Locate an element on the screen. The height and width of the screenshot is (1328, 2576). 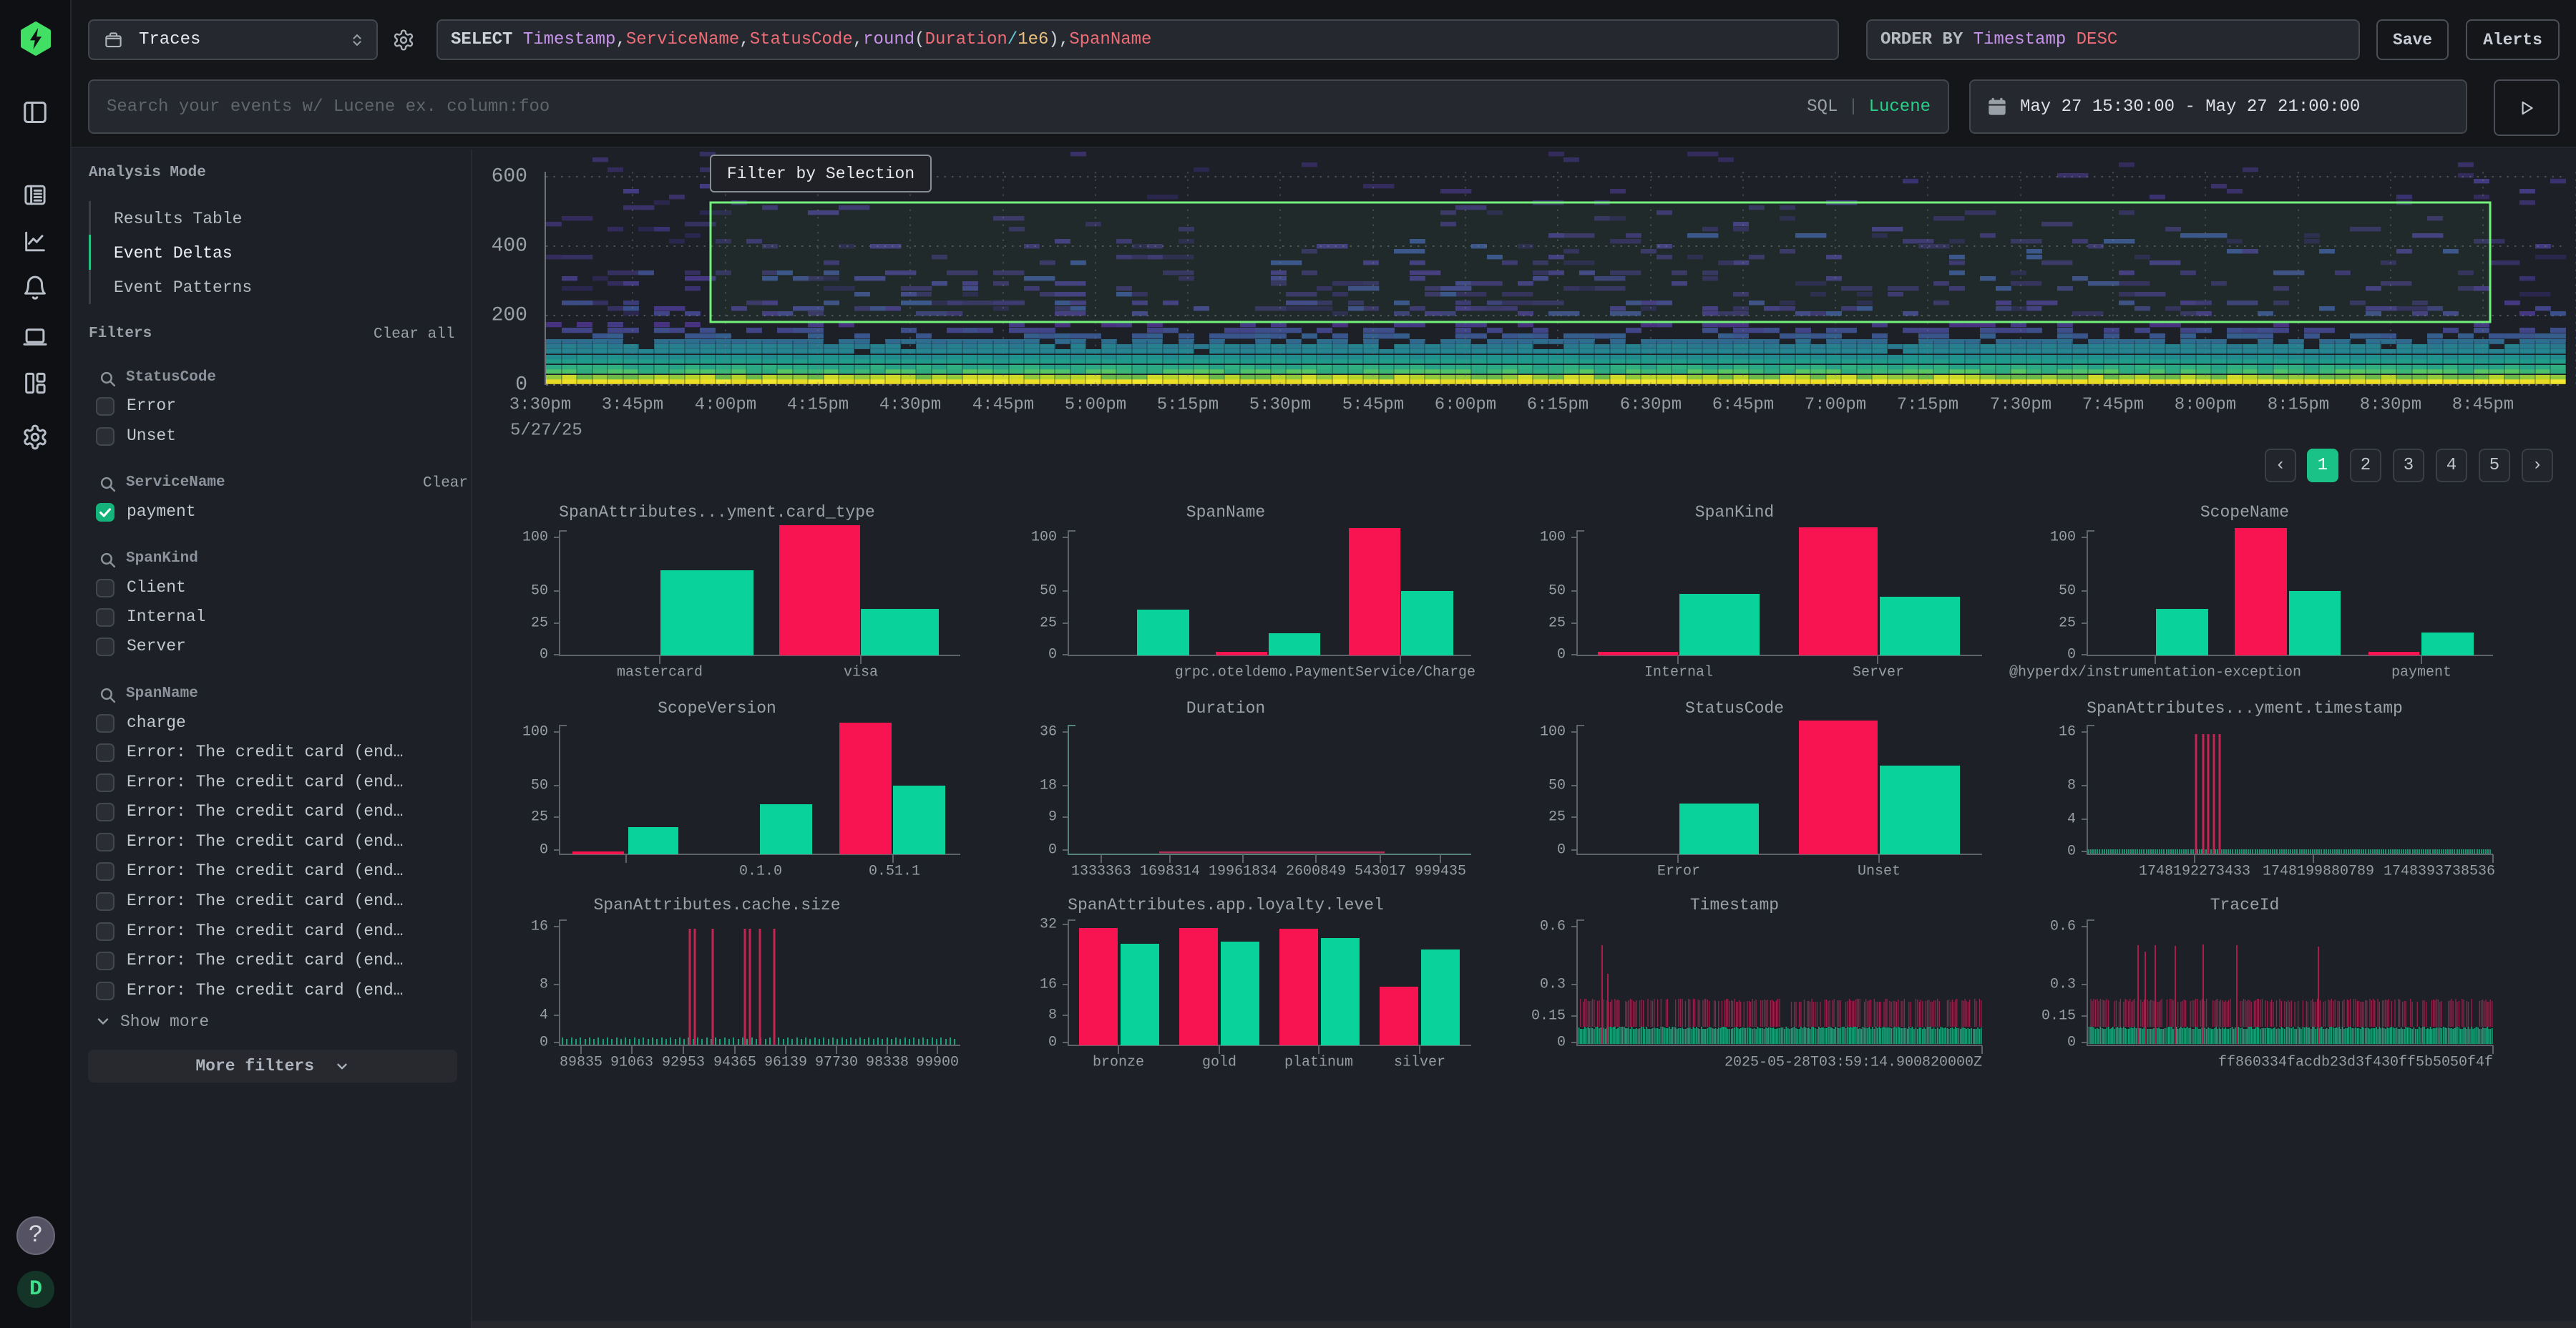
svg-text: TraceId is located at coordinates (2245, 905).